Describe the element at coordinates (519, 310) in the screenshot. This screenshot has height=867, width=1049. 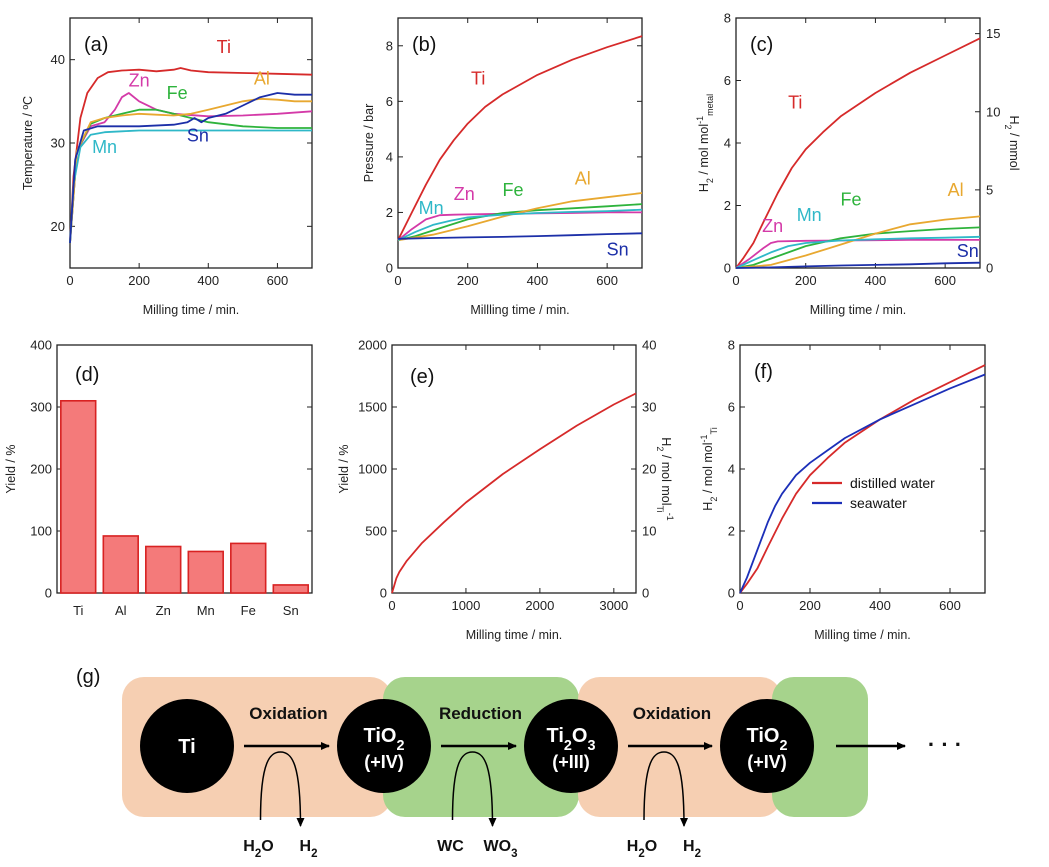
I see `x-axis-title: Millling time / min.` at that location.